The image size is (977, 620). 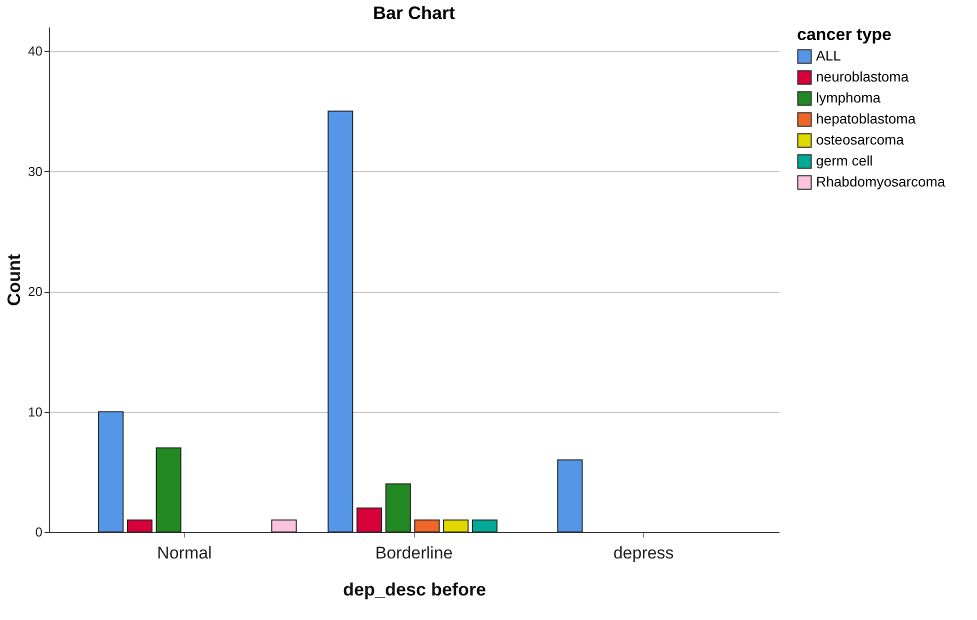 What do you see at coordinates (862, 76) in the screenshot?
I see `legend-label: neuroblastoma` at bounding box center [862, 76].